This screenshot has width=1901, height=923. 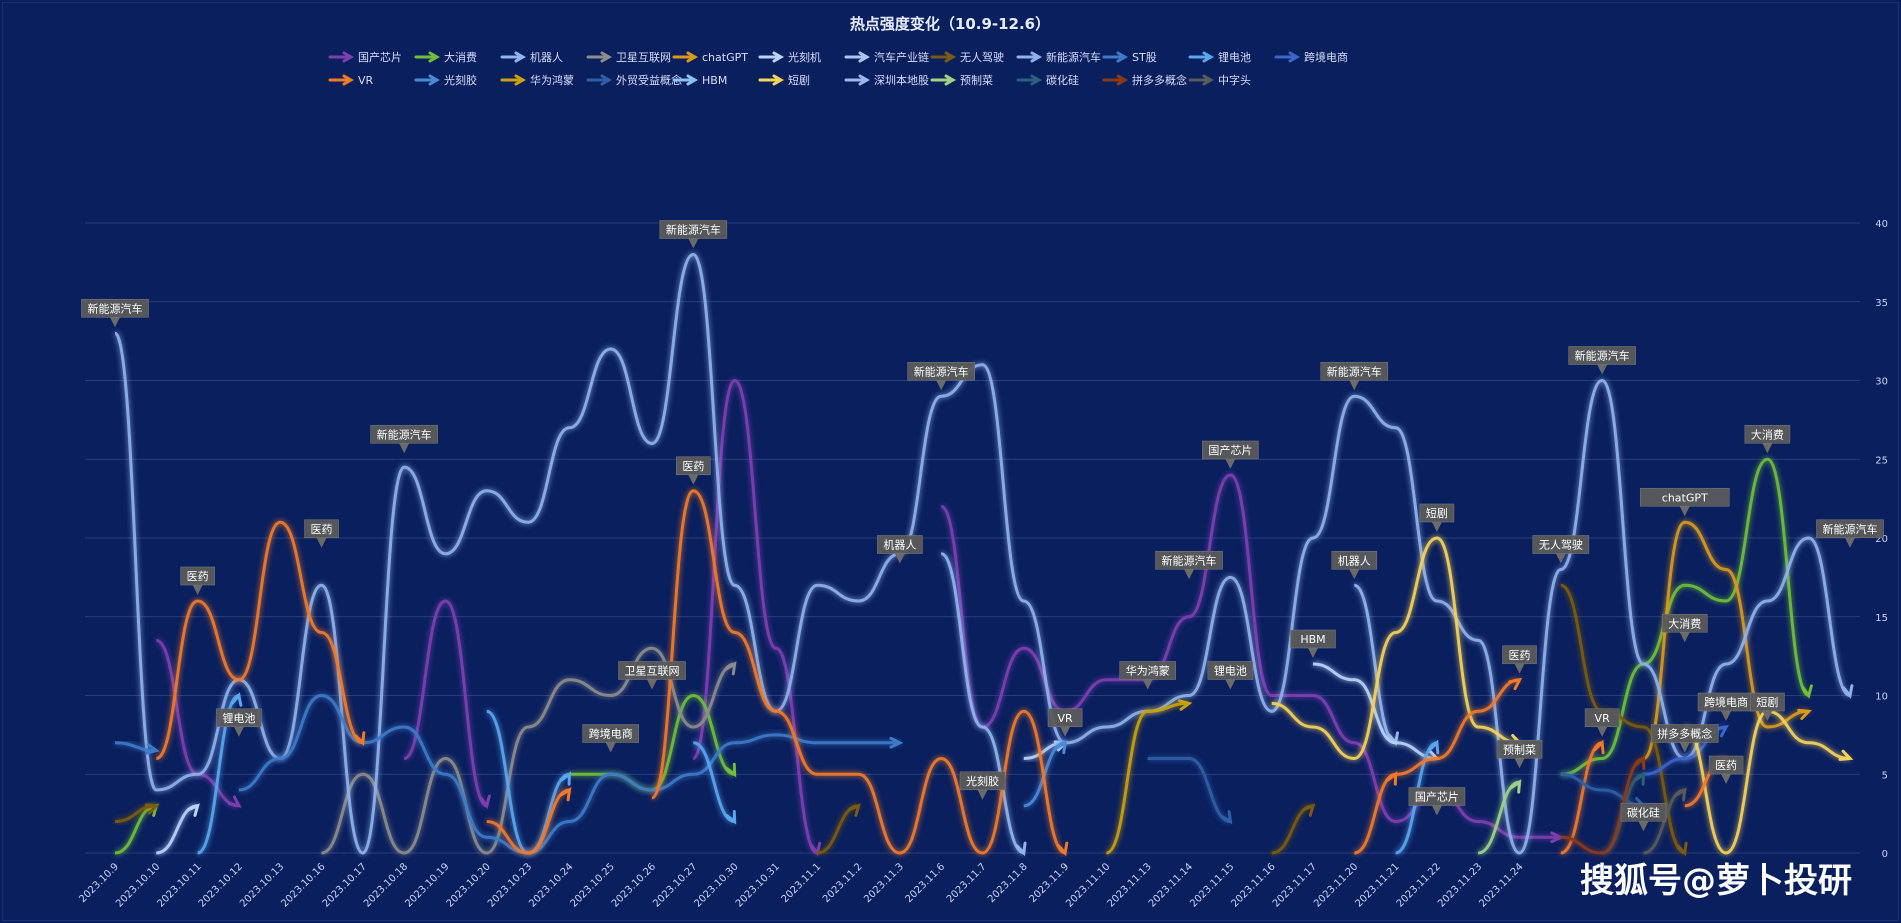 I want to click on annotation-callout: 光刻胶, so click(x=982, y=785).